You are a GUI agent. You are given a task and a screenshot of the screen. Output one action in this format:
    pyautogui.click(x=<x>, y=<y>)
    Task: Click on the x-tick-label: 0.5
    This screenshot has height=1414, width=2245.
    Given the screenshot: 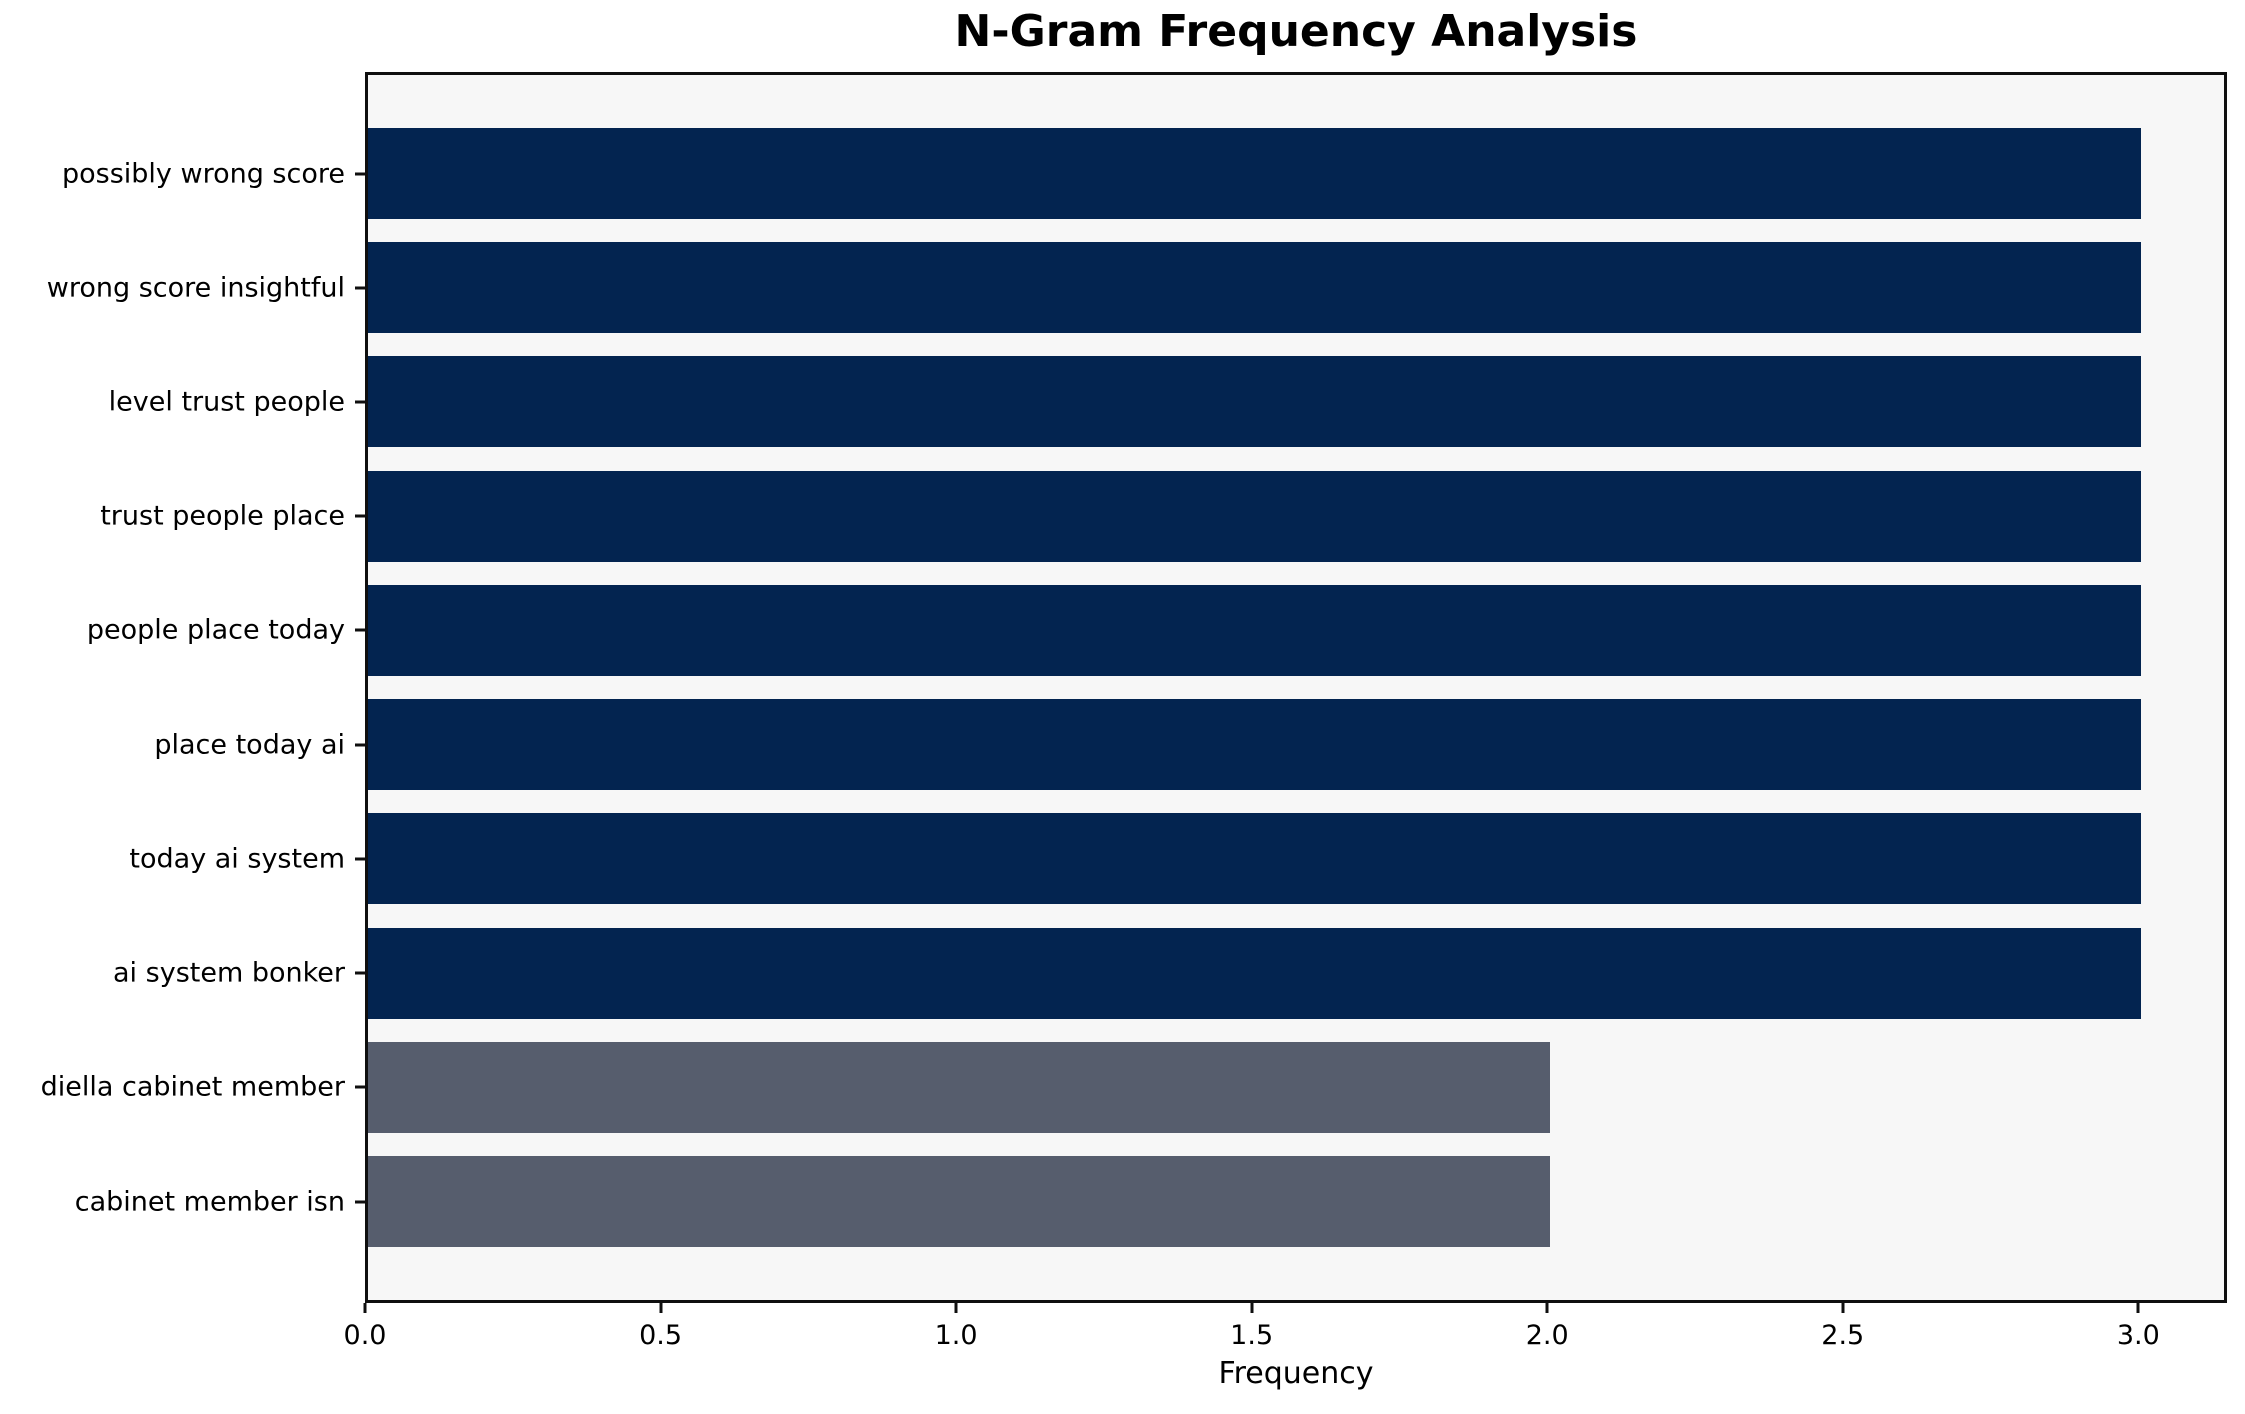 What is the action you would take?
    pyautogui.click(x=661, y=1335)
    